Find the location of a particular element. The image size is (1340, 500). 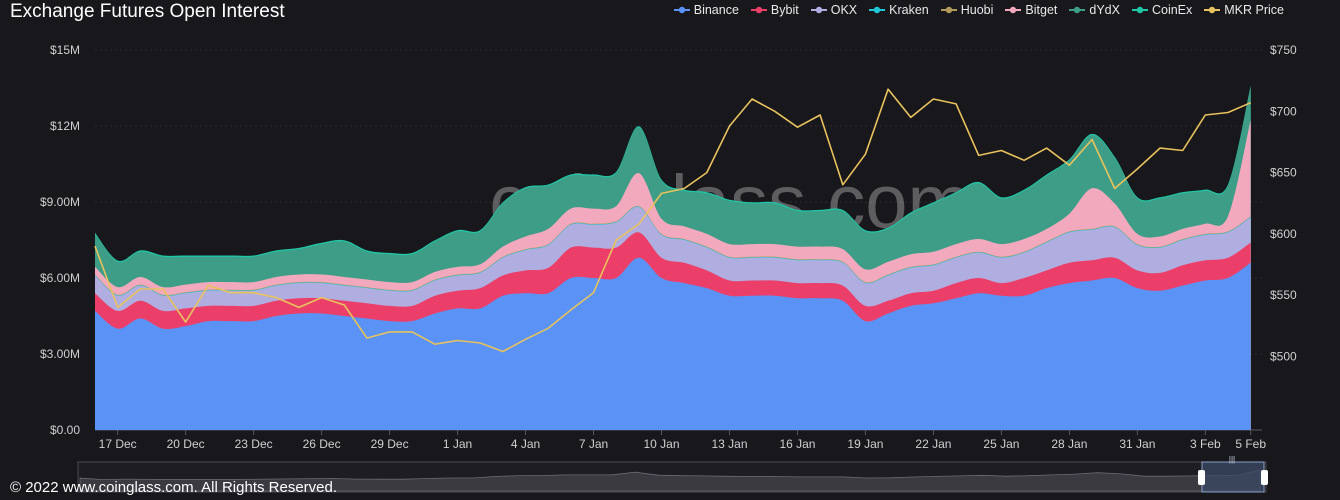

navigator-handle-left is located at coordinates (1201, 477).